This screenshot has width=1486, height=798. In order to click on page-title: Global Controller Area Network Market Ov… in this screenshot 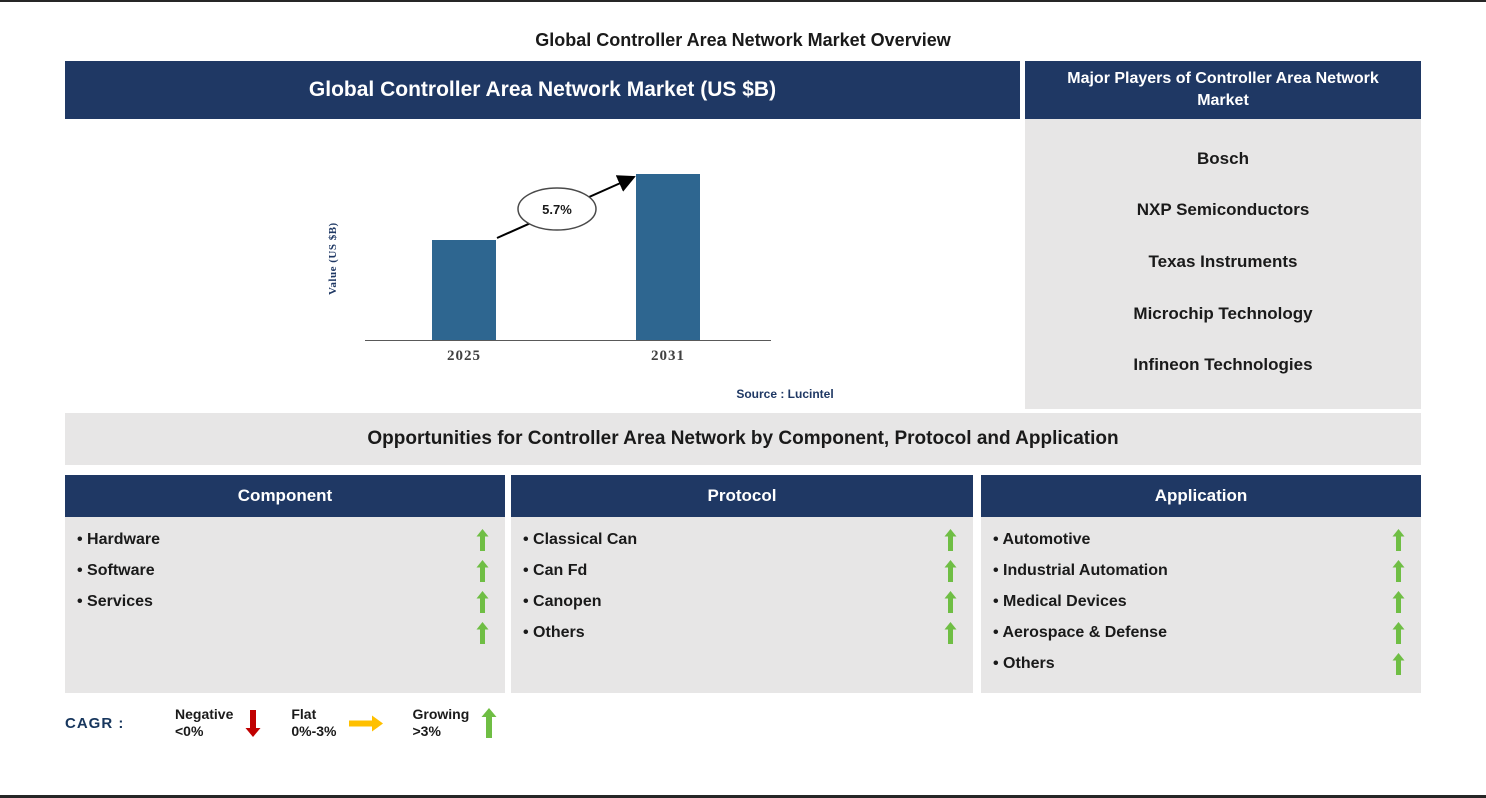, I will do `click(743, 40)`.